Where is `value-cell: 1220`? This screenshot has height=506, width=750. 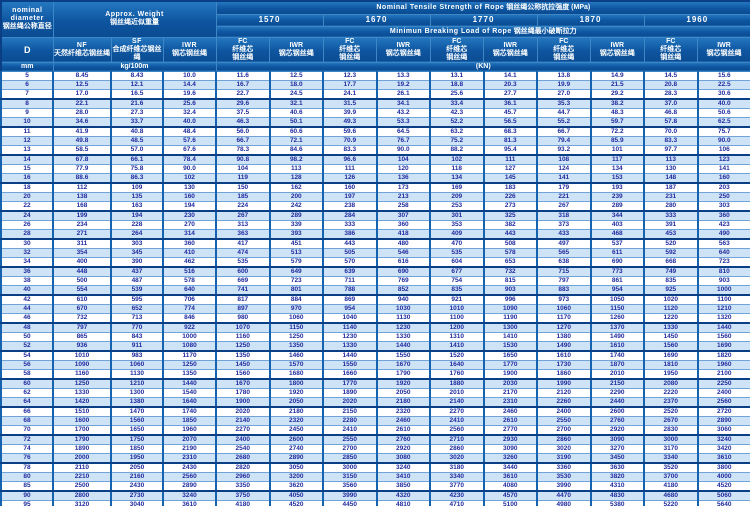
value-cell: 1220 is located at coordinates (671, 318).